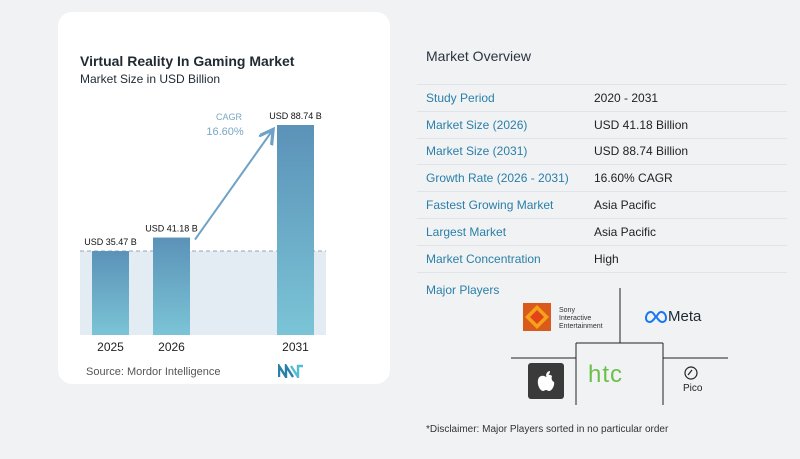  Describe the element at coordinates (686, 151) in the screenshot. I see `overview-value: USD 88.74 Billion` at that location.